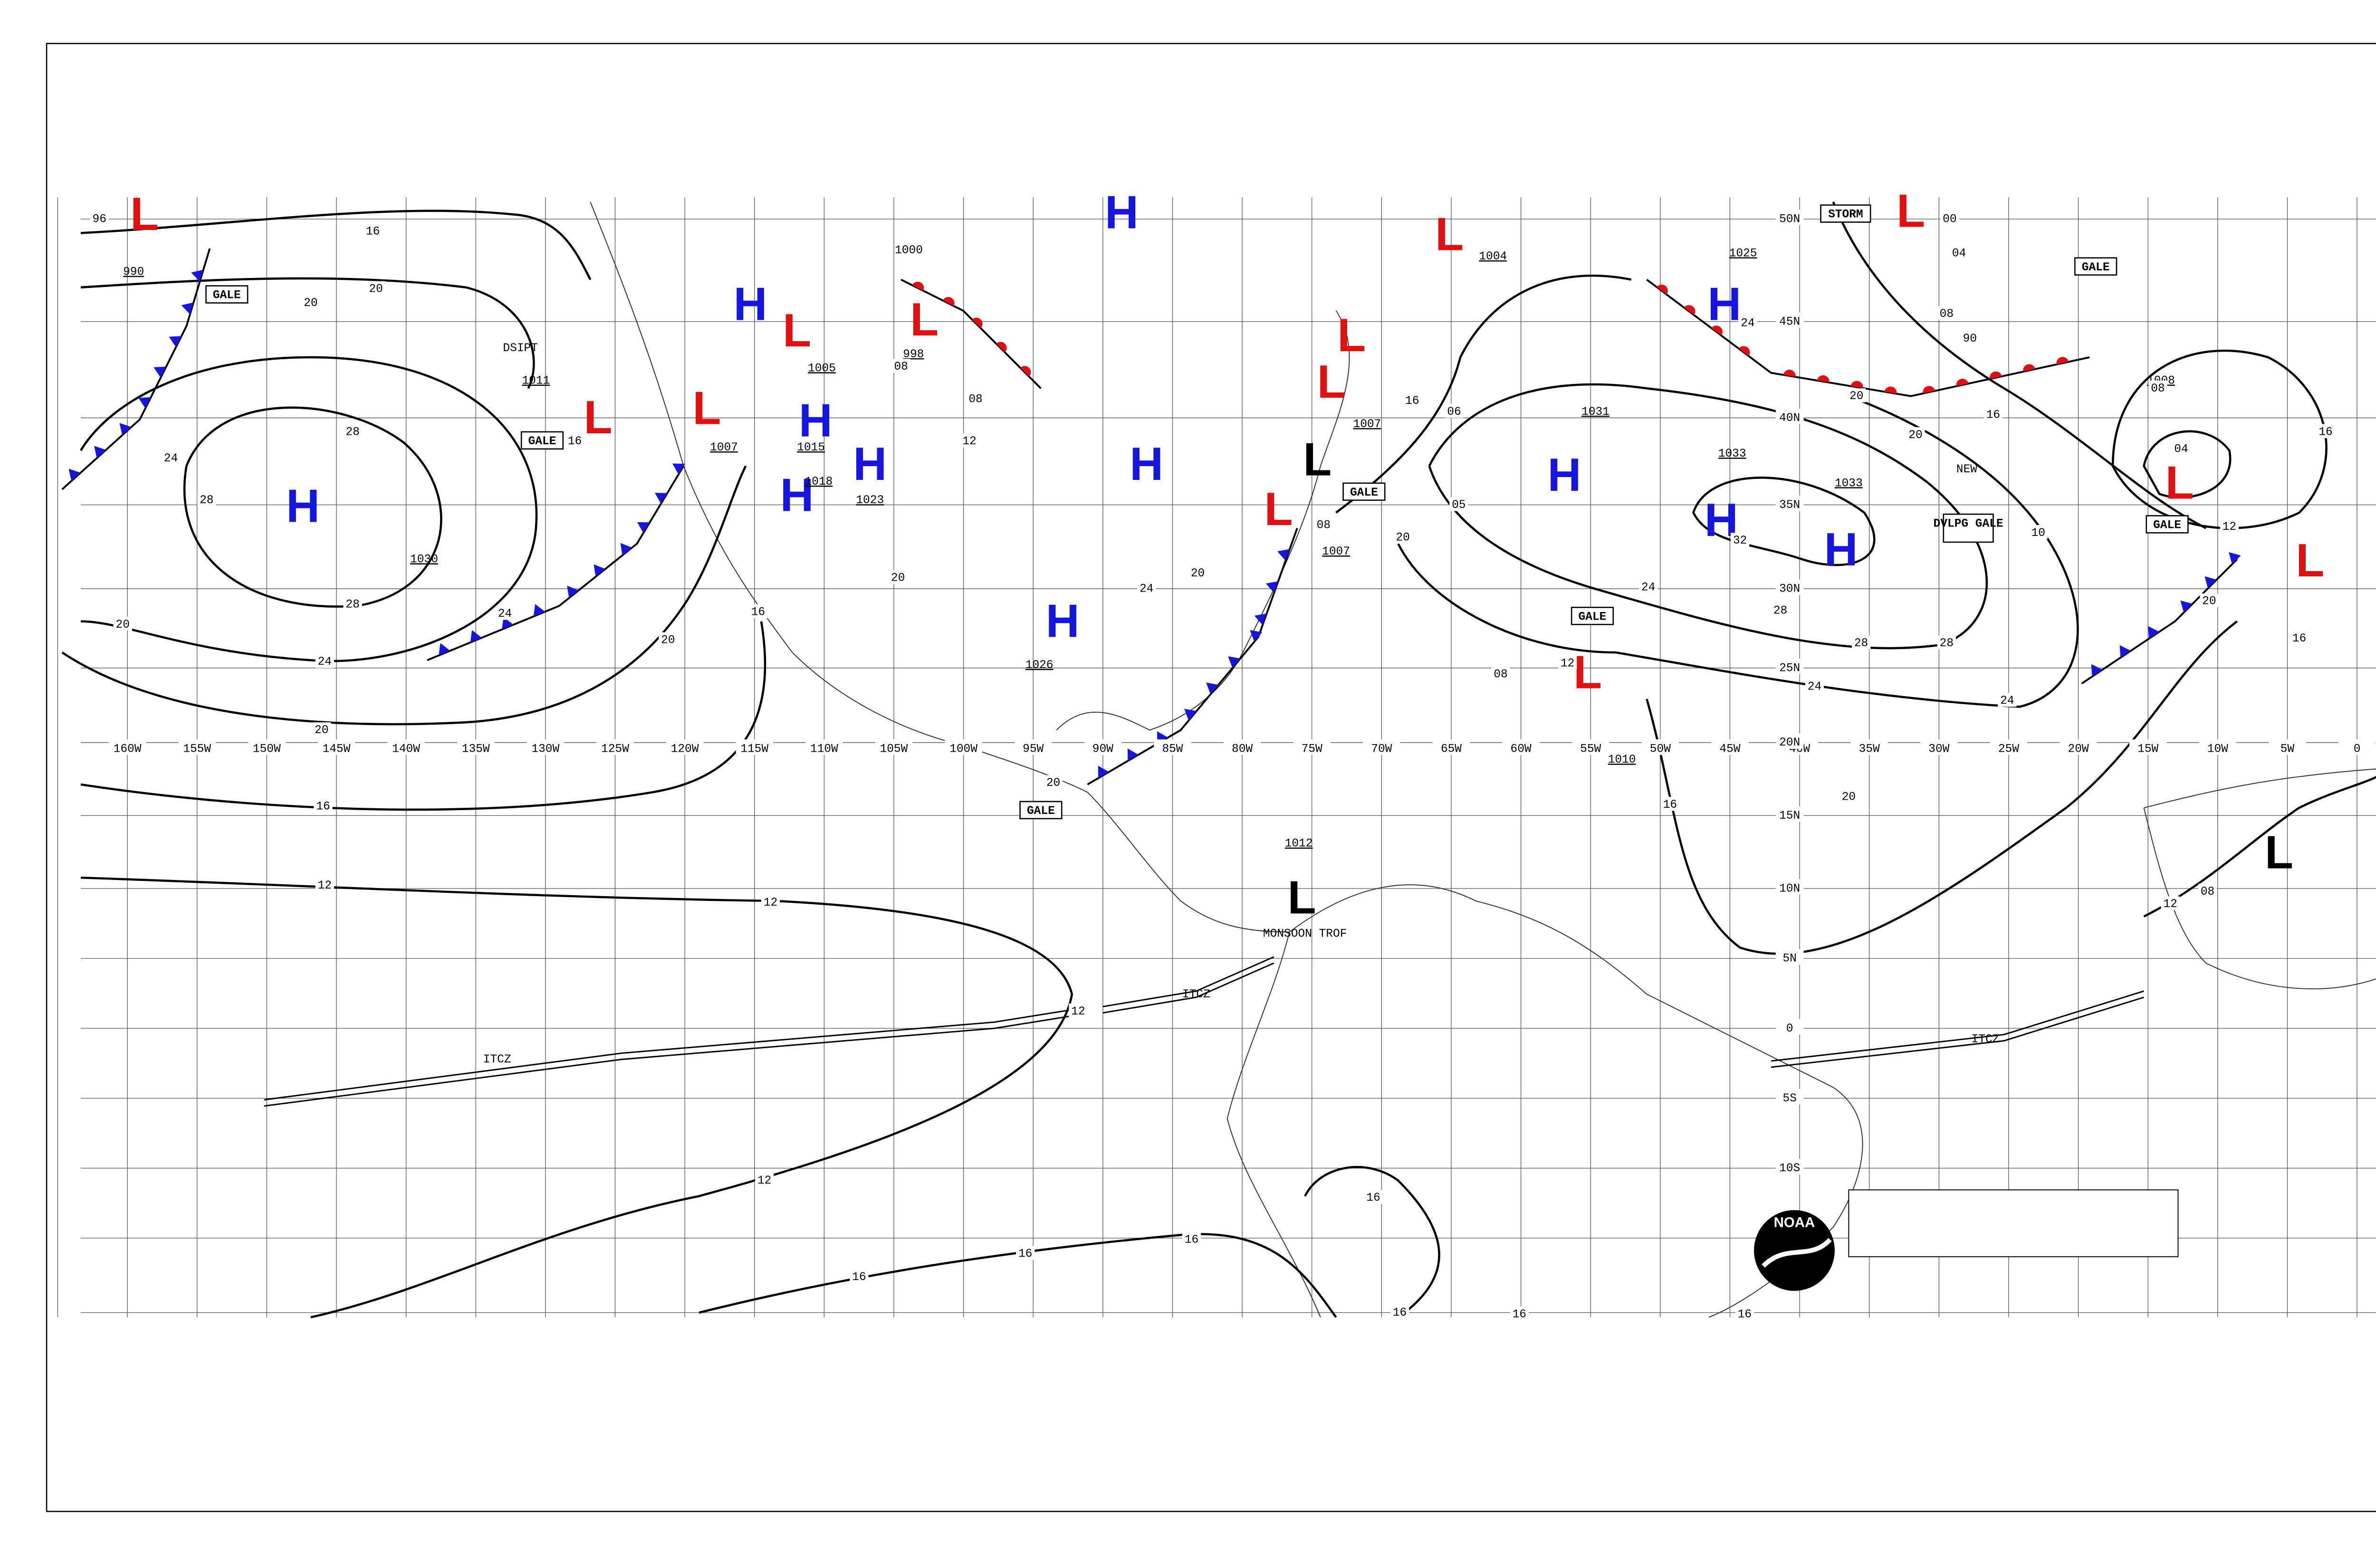 The width and height of the screenshot is (2376, 1568). I want to click on latitude-label: 10S, so click(1789, 1169).